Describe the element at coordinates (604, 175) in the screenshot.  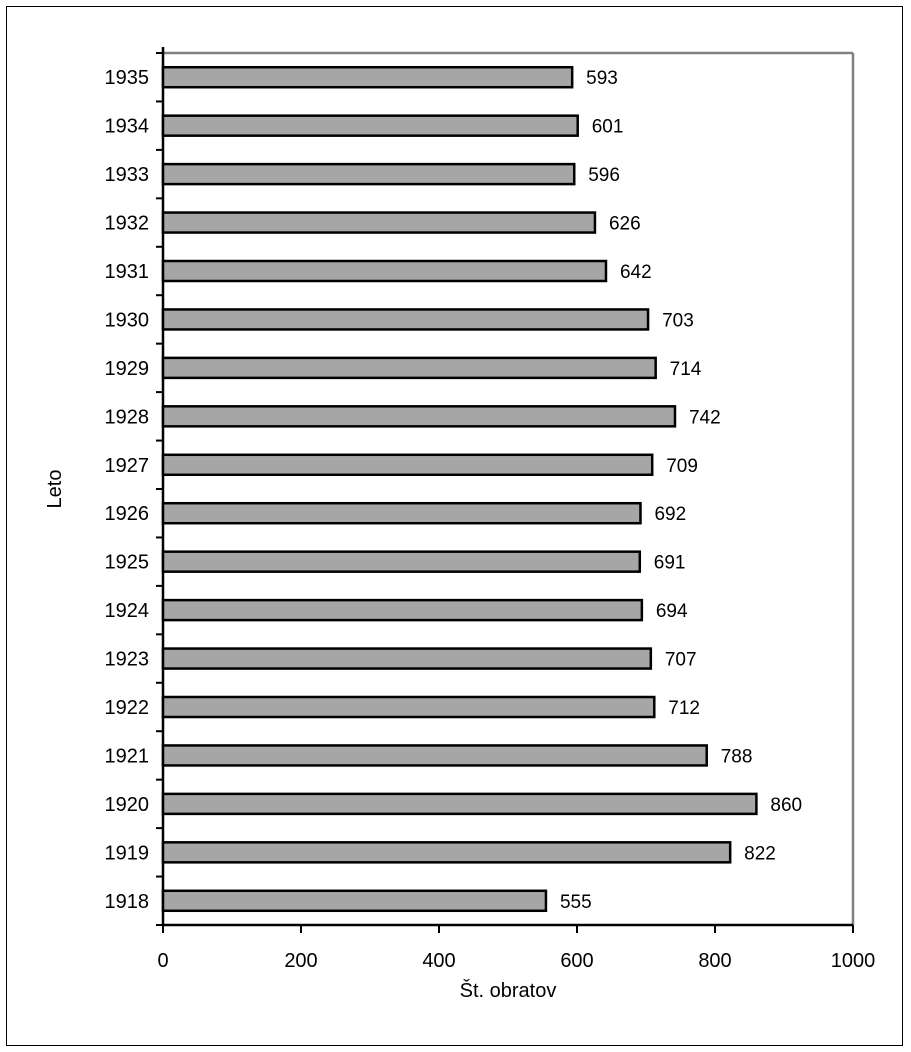
I see `data-label-1933: 596` at that location.